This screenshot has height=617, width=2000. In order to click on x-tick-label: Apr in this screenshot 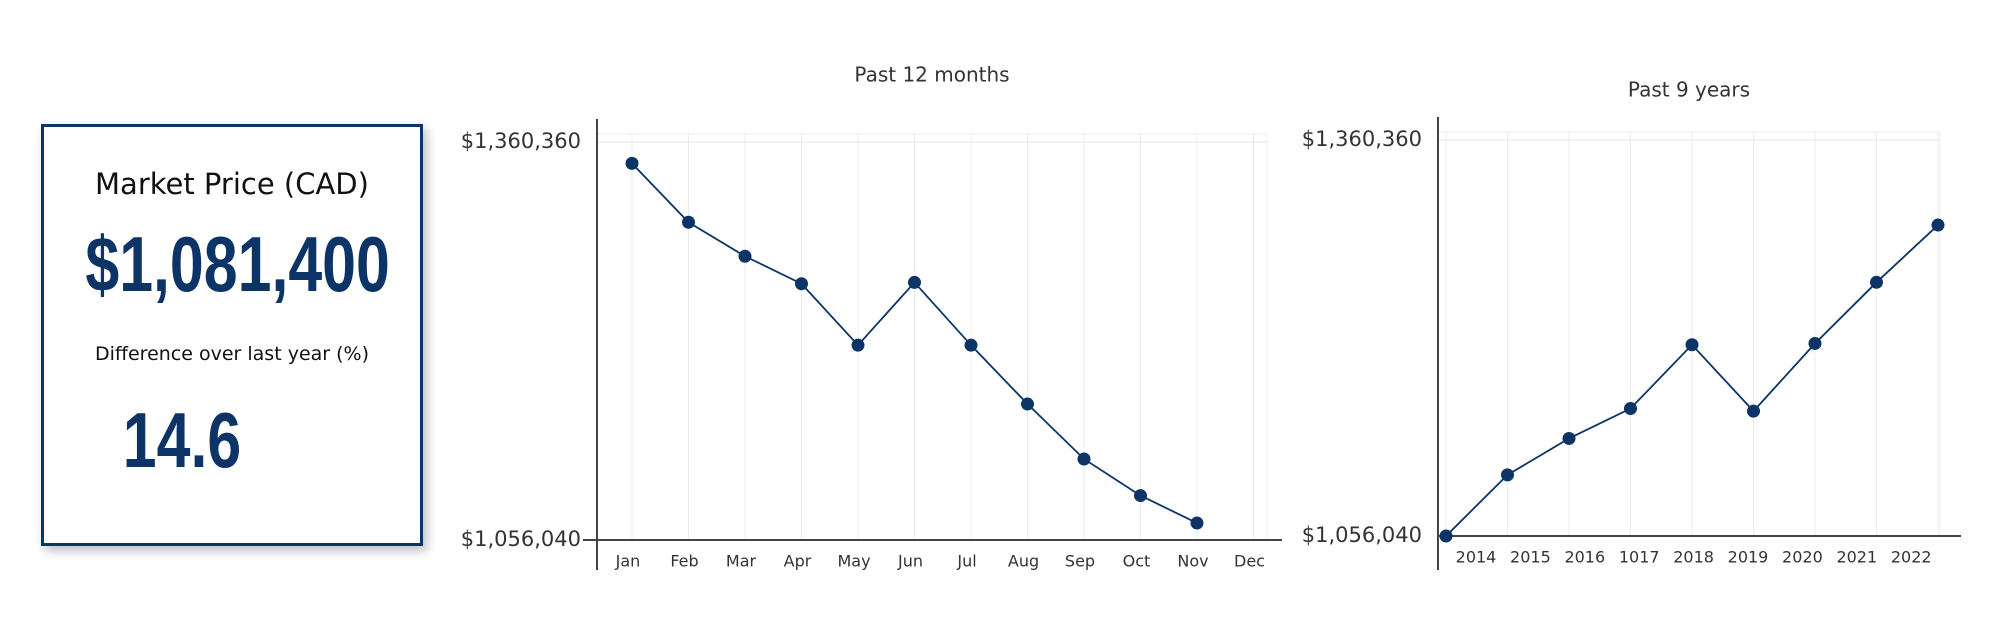, I will do `click(798, 561)`.